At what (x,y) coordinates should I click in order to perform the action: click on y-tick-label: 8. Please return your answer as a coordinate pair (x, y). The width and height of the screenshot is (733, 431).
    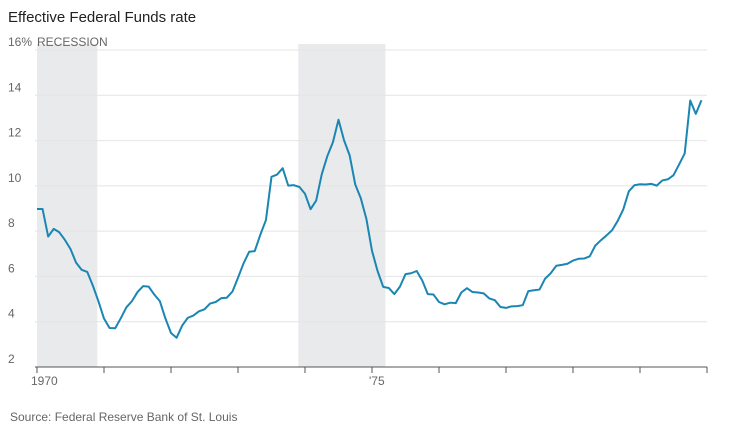
    Looking at the image, I should click on (11, 223).